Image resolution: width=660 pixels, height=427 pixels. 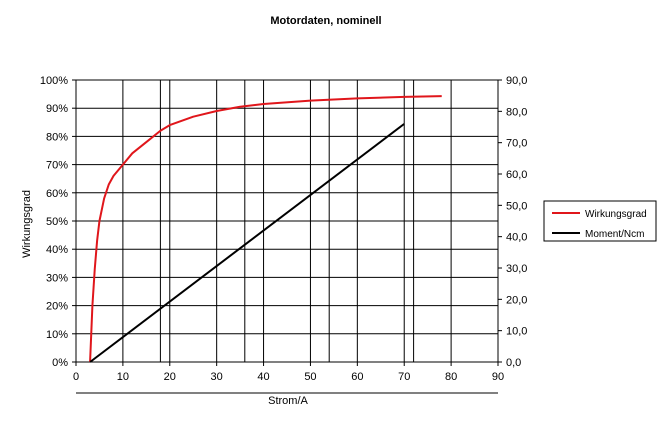 I want to click on y2-tick-label: 20,0, so click(x=516, y=300).